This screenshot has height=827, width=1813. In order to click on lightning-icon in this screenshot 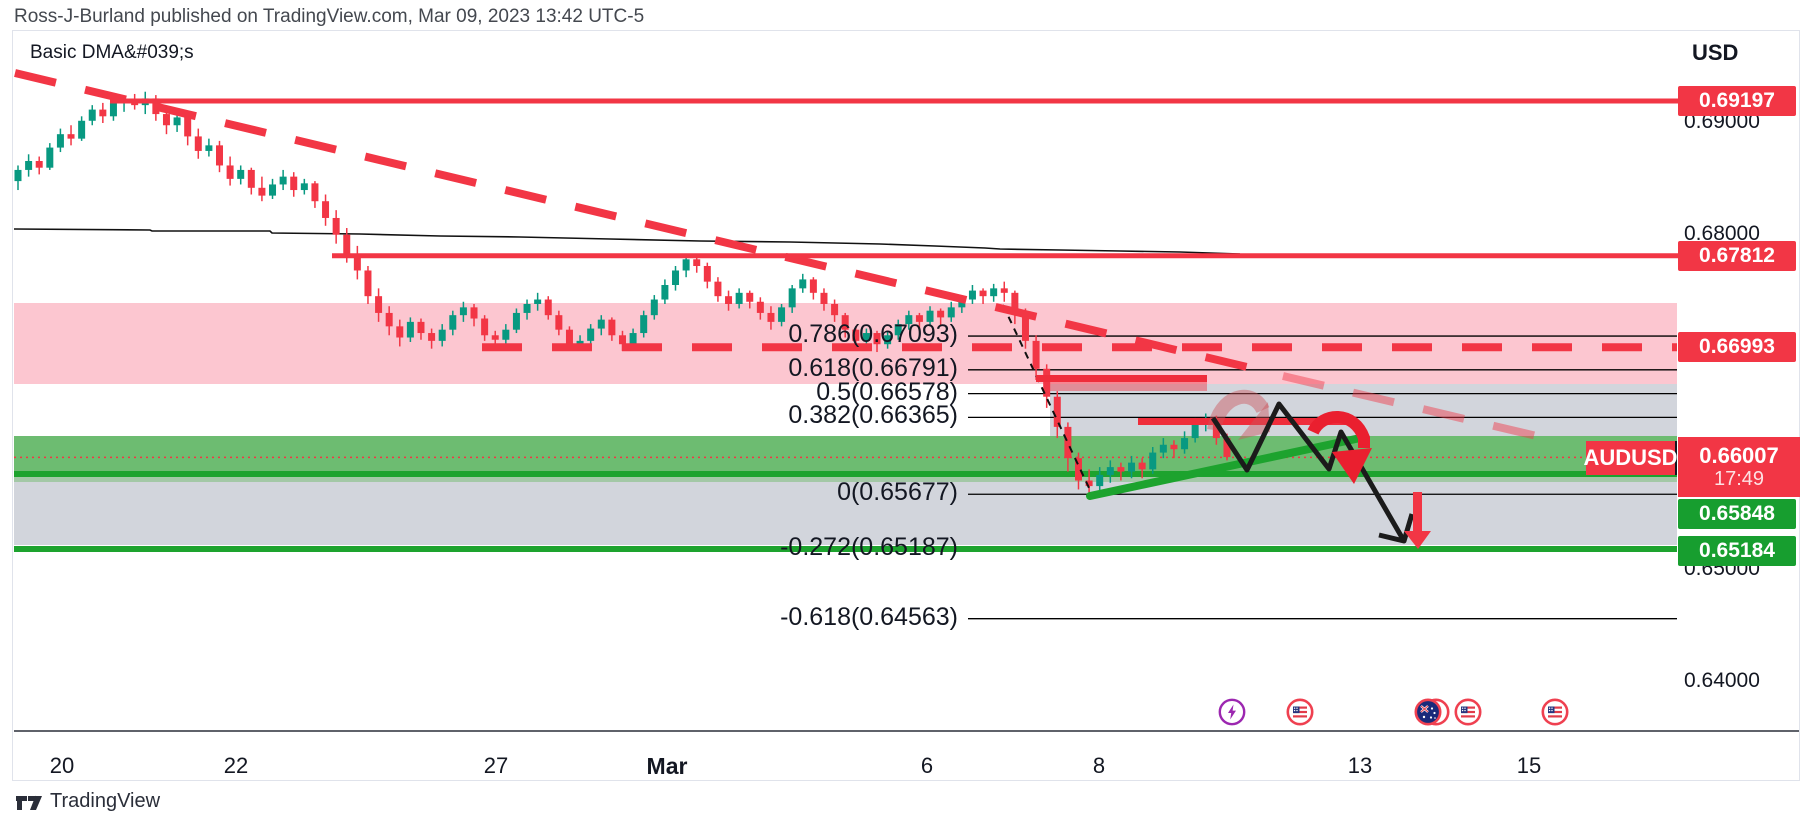, I will do `click(1232, 712)`.